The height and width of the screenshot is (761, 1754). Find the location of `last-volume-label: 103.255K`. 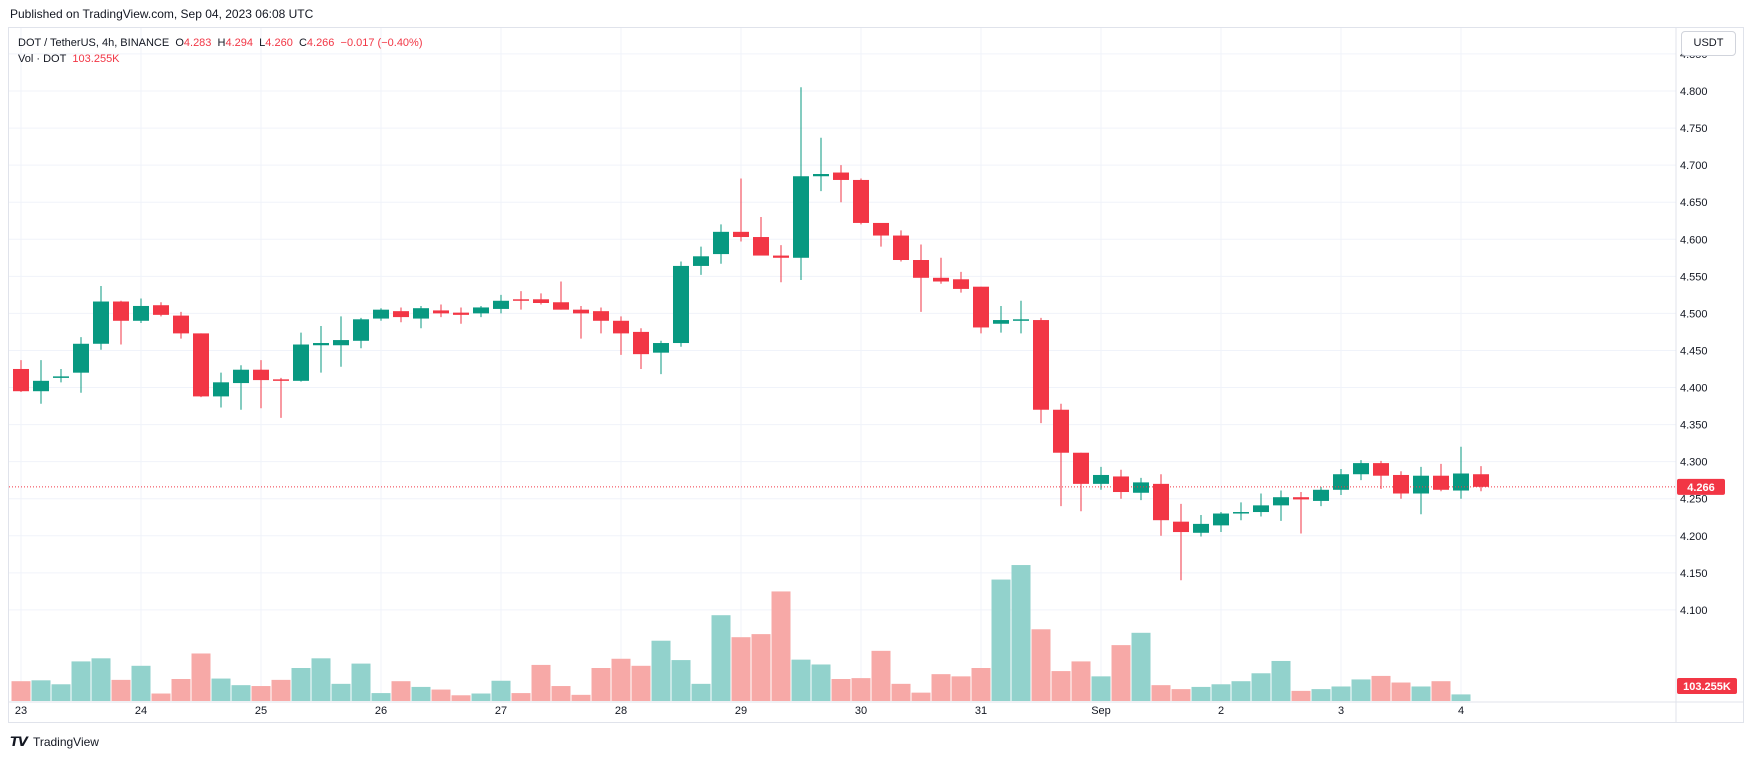

last-volume-label: 103.255K is located at coordinates (1707, 687).